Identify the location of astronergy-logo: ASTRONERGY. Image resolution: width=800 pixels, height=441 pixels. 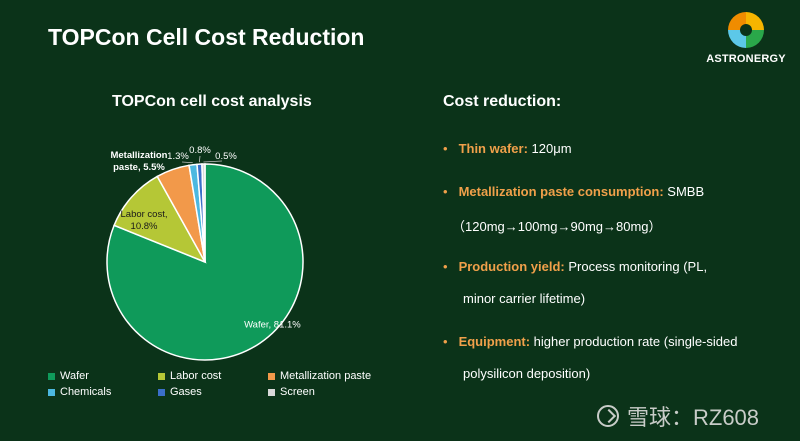
(746, 40).